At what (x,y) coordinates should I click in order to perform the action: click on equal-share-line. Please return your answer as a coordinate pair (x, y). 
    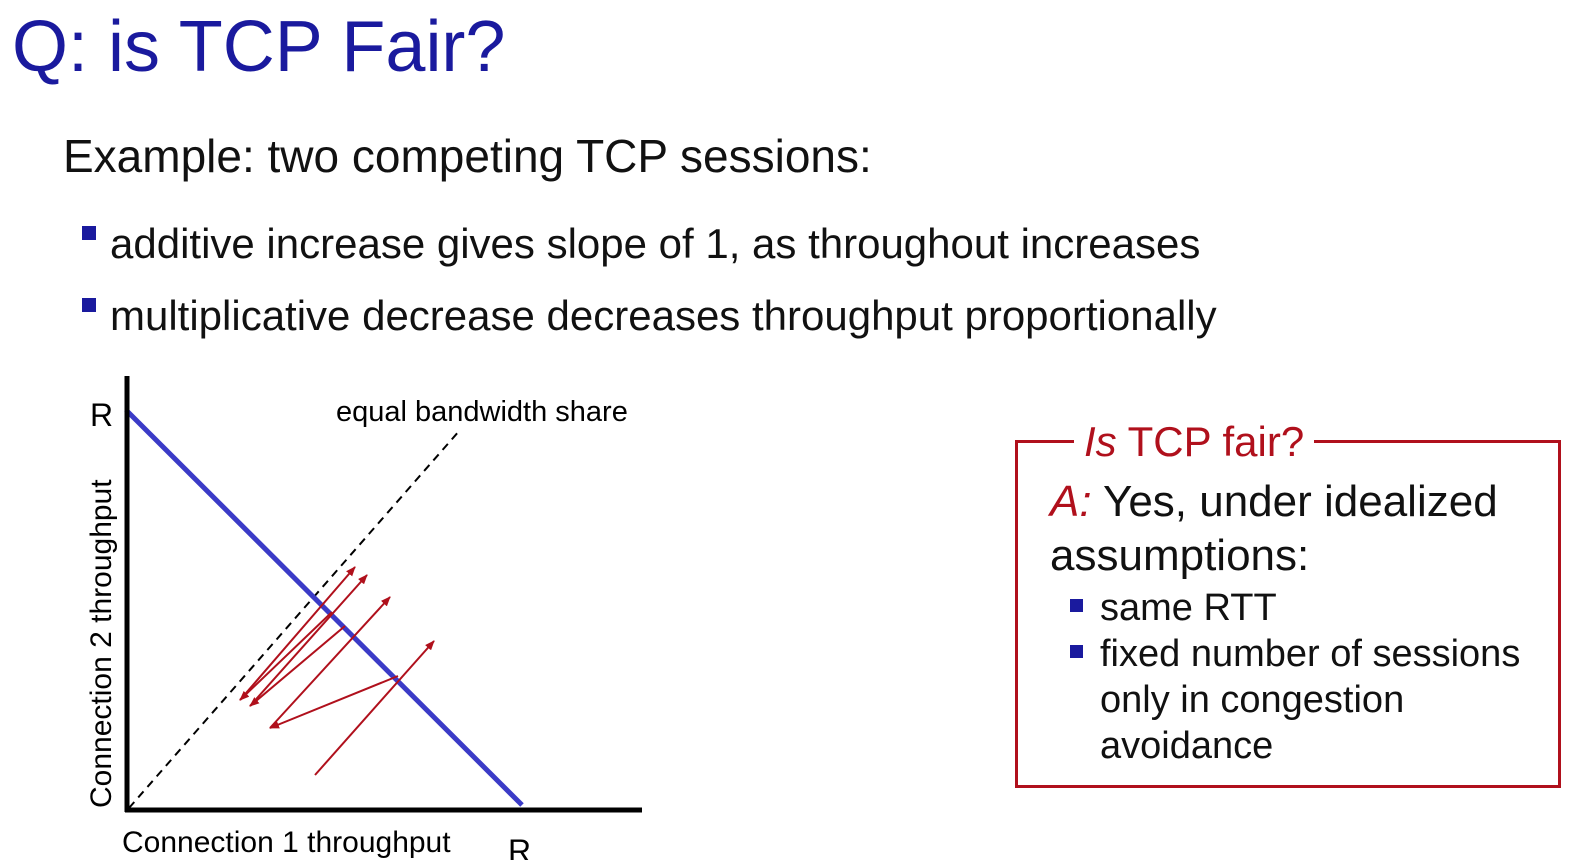
    Looking at the image, I should click on (294, 619).